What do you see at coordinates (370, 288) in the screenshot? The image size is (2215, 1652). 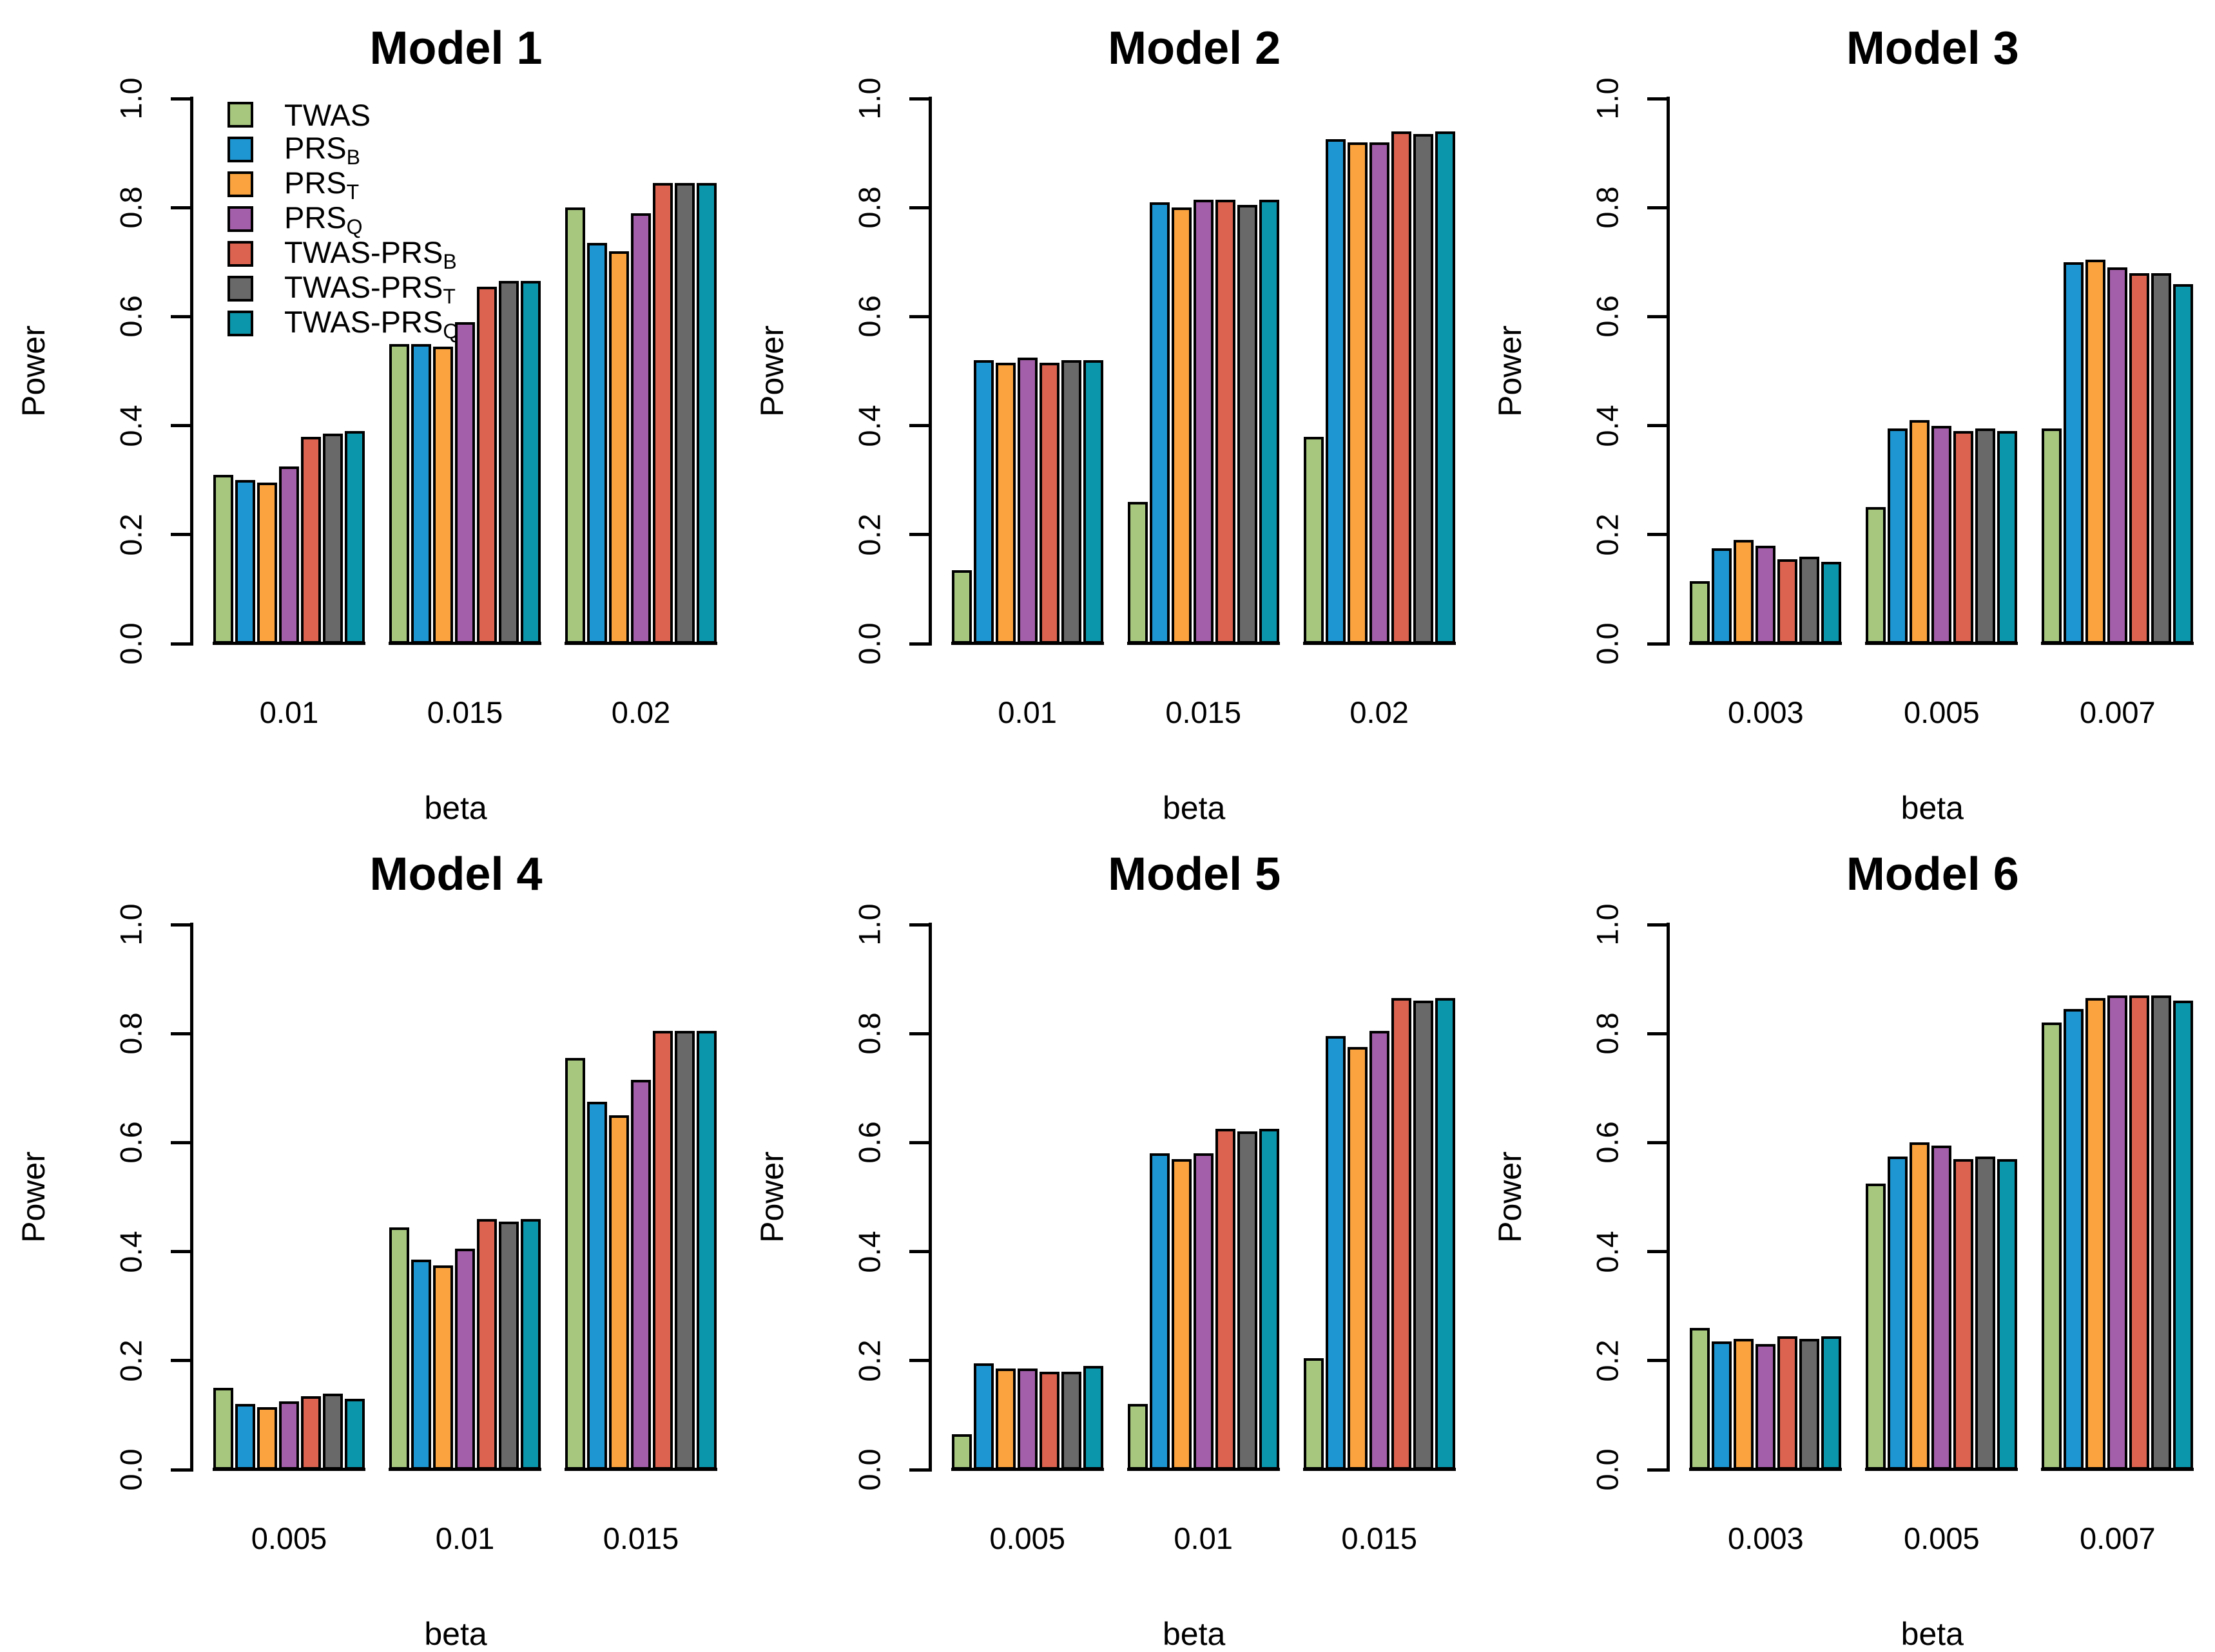 I see `legend-label: TWAS-PRST` at bounding box center [370, 288].